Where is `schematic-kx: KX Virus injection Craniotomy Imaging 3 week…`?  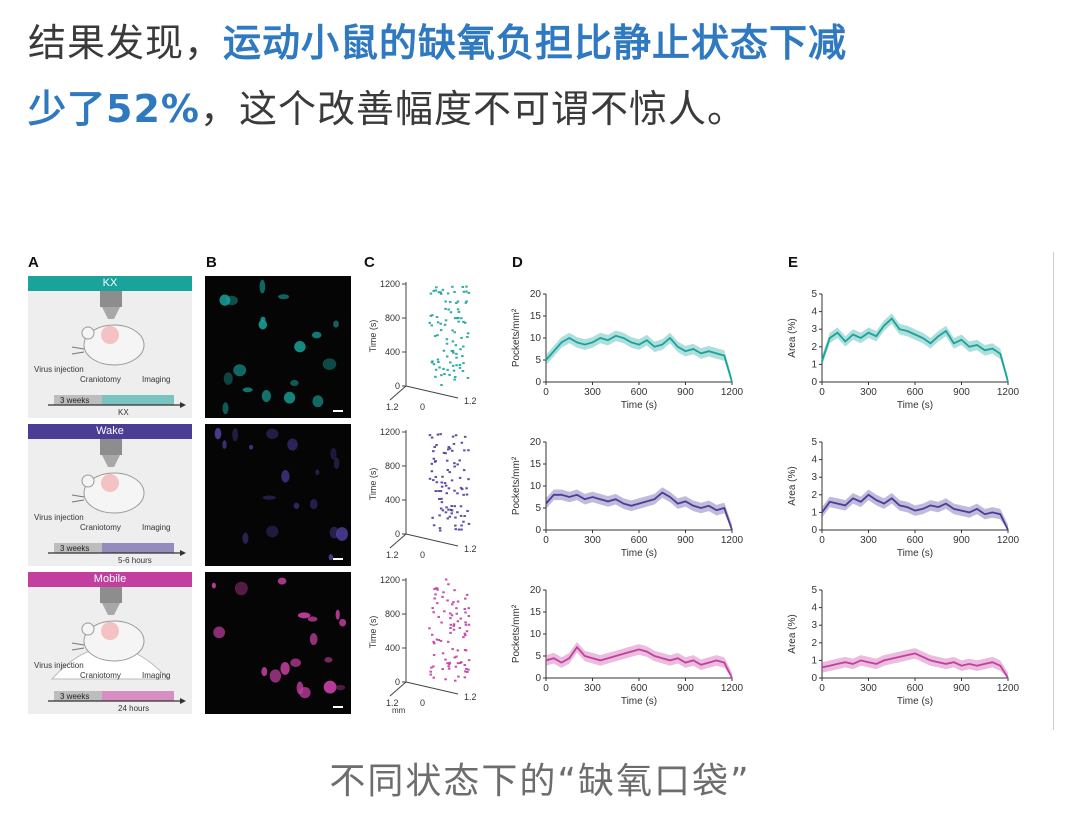
schematic-kx: KX Virus injection Craniotomy Imaging 3 week… is located at coordinates (110, 347).